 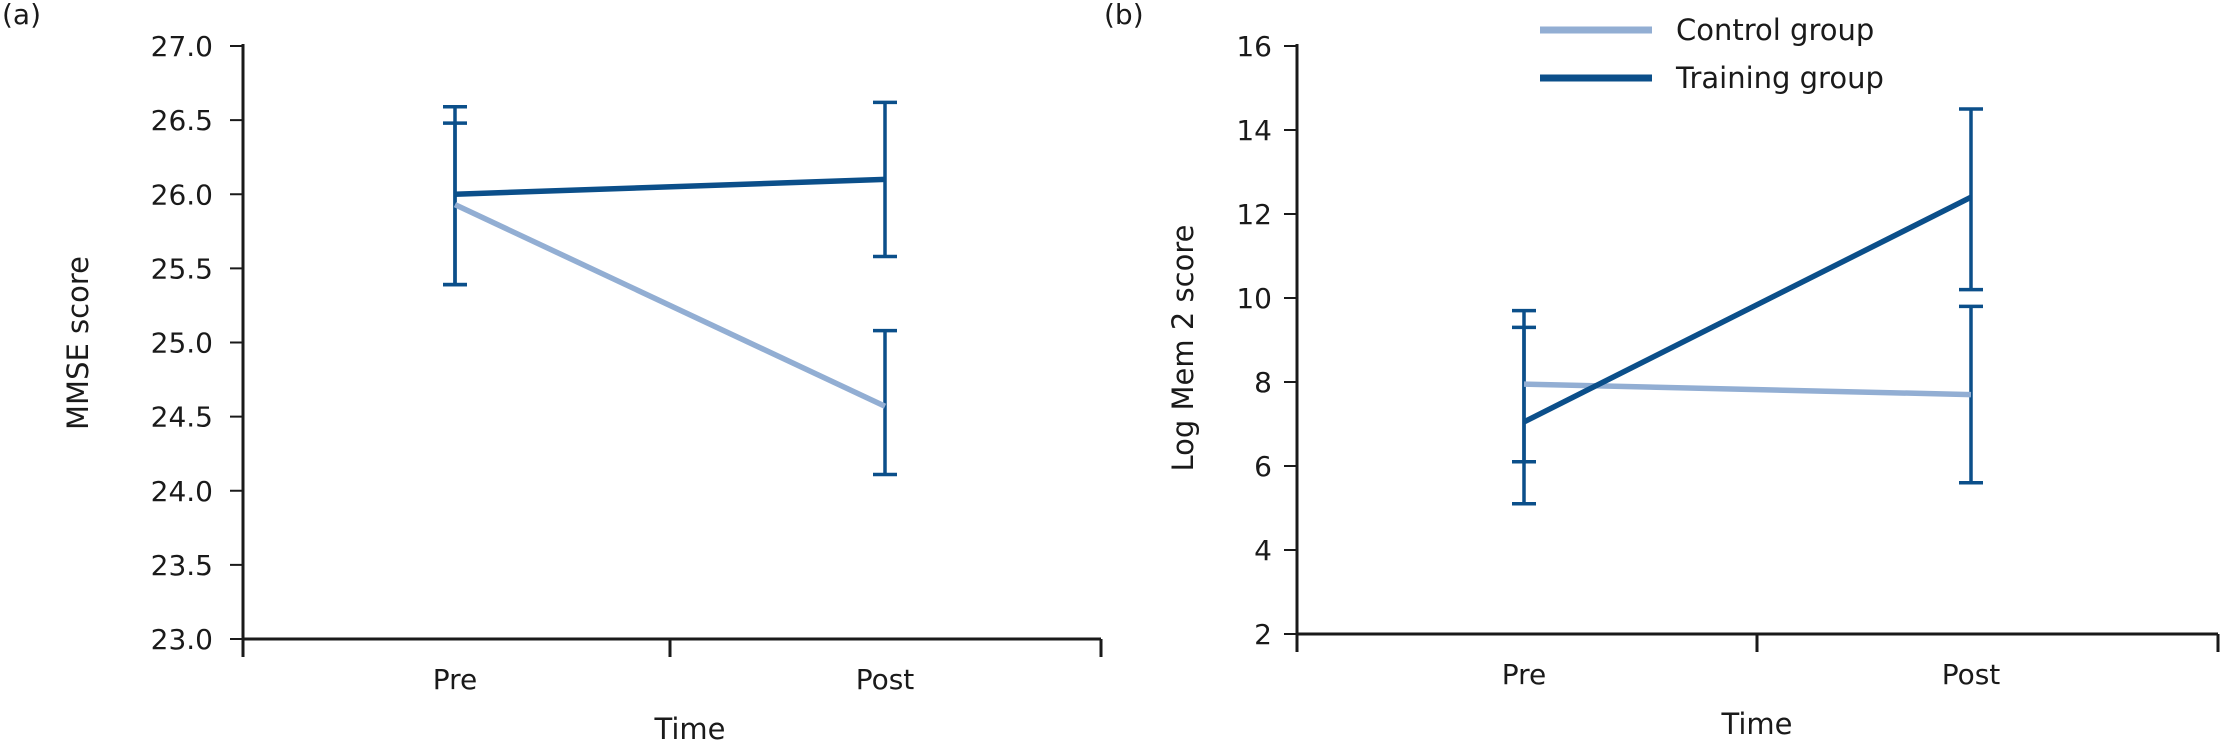 I want to click on legend-label: Training group, so click(x=1779, y=78).